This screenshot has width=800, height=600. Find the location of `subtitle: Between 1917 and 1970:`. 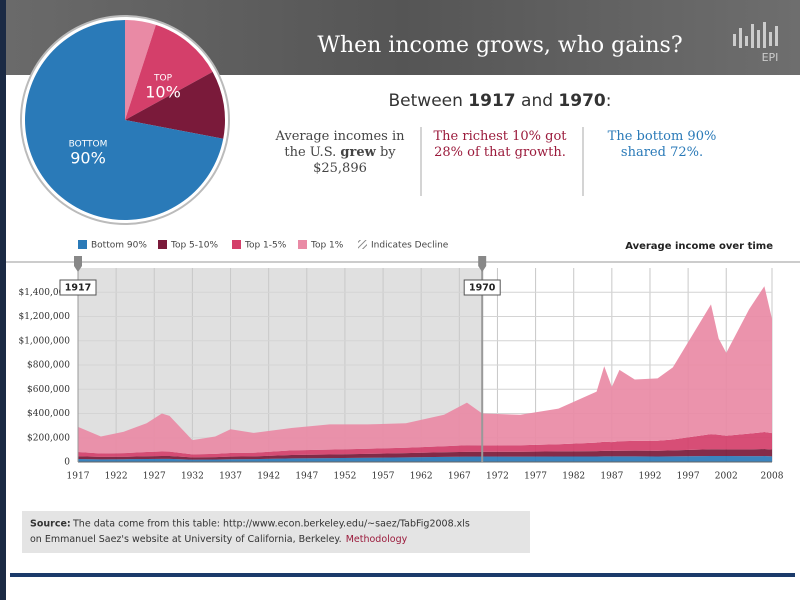

subtitle: Between 1917 and 1970: is located at coordinates (500, 101).